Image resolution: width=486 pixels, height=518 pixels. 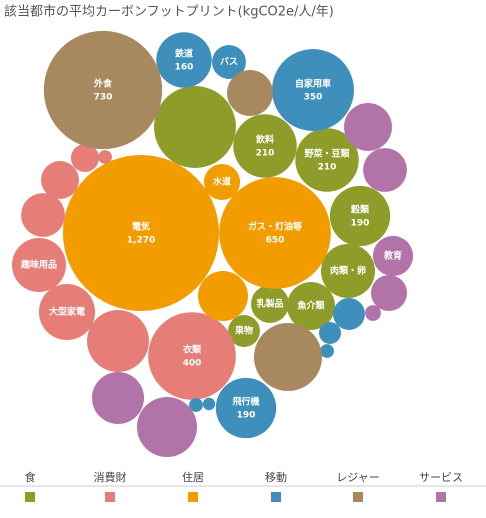 What do you see at coordinates (245, 402) in the screenshot?
I see `bubble-label: 飛行機` at bounding box center [245, 402].